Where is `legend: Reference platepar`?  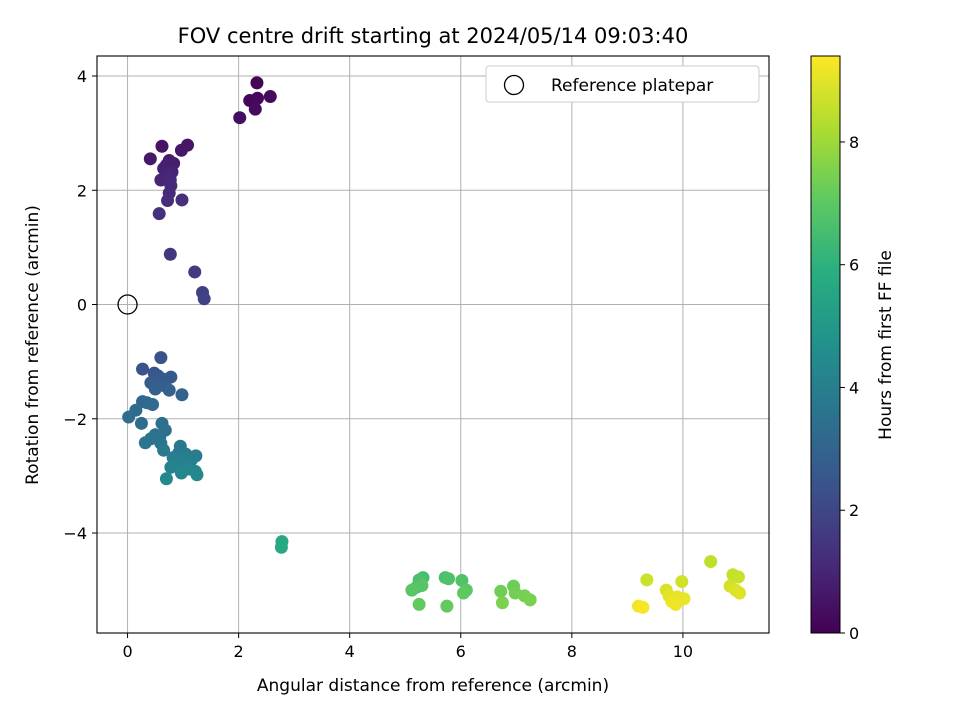 legend: Reference platepar is located at coordinates (622, 84).